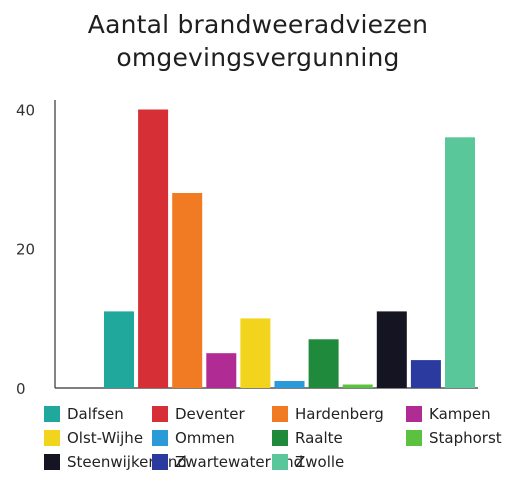 This screenshot has width=516, height=488. Describe the element at coordinates (357, 386) in the screenshot. I see `bar-staphorst` at that location.